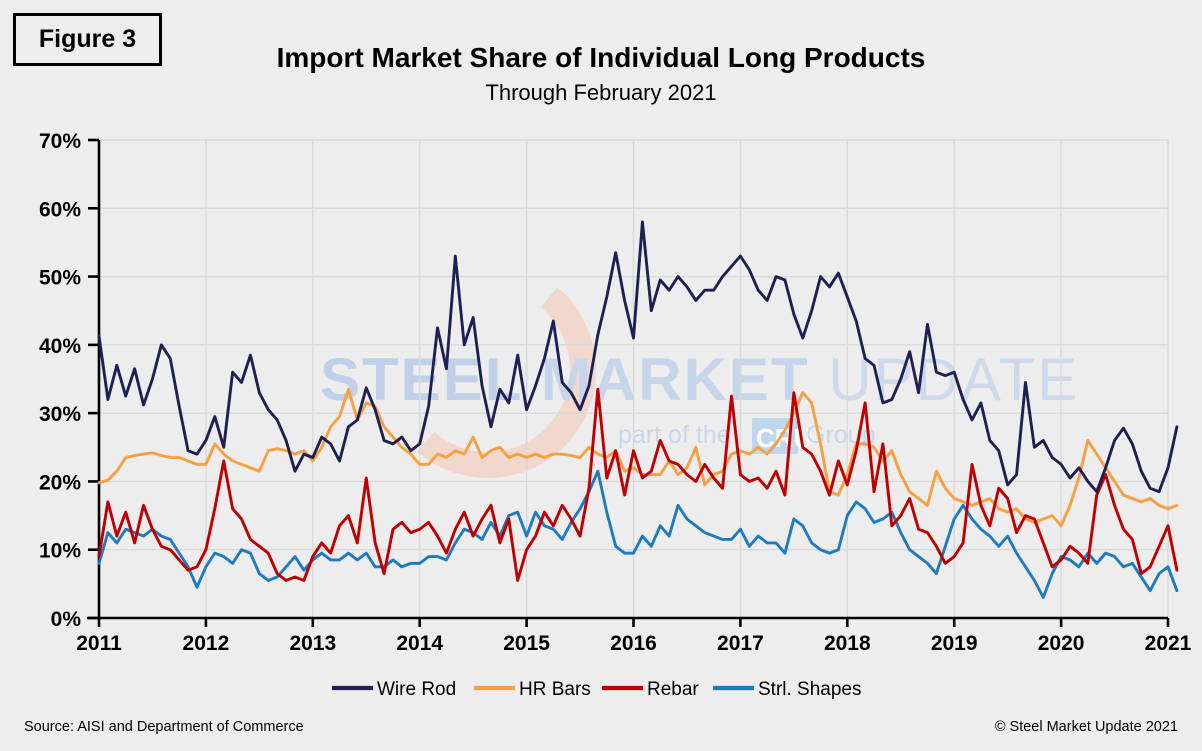 The image size is (1202, 751). Describe the element at coordinates (526, 643) in the screenshot. I see `svg-text: 2015` at that location.